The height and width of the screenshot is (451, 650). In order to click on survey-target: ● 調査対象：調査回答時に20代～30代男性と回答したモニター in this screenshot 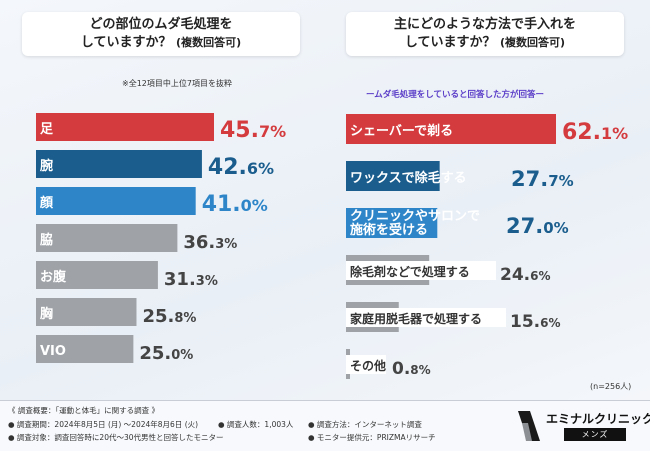, I will do `click(116, 437)`.